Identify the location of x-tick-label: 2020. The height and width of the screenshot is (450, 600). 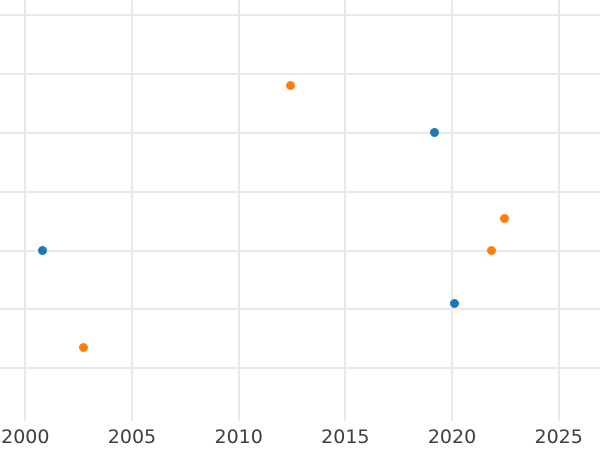
(452, 437).